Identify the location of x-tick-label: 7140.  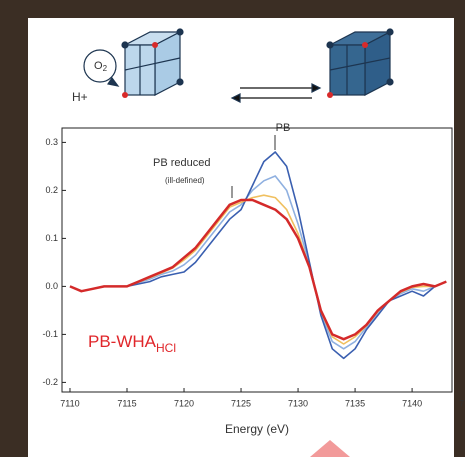
(412, 403).